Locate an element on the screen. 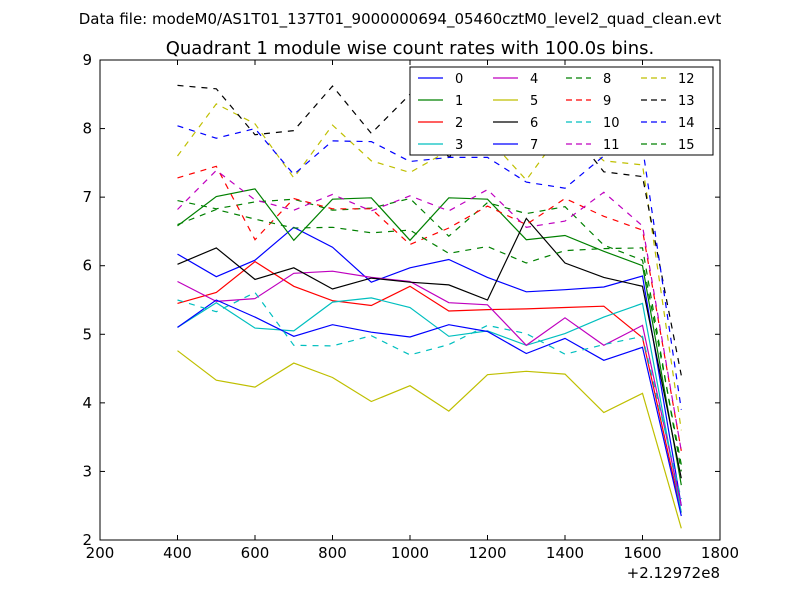  x-tick-label: 1200 is located at coordinates (487, 553).